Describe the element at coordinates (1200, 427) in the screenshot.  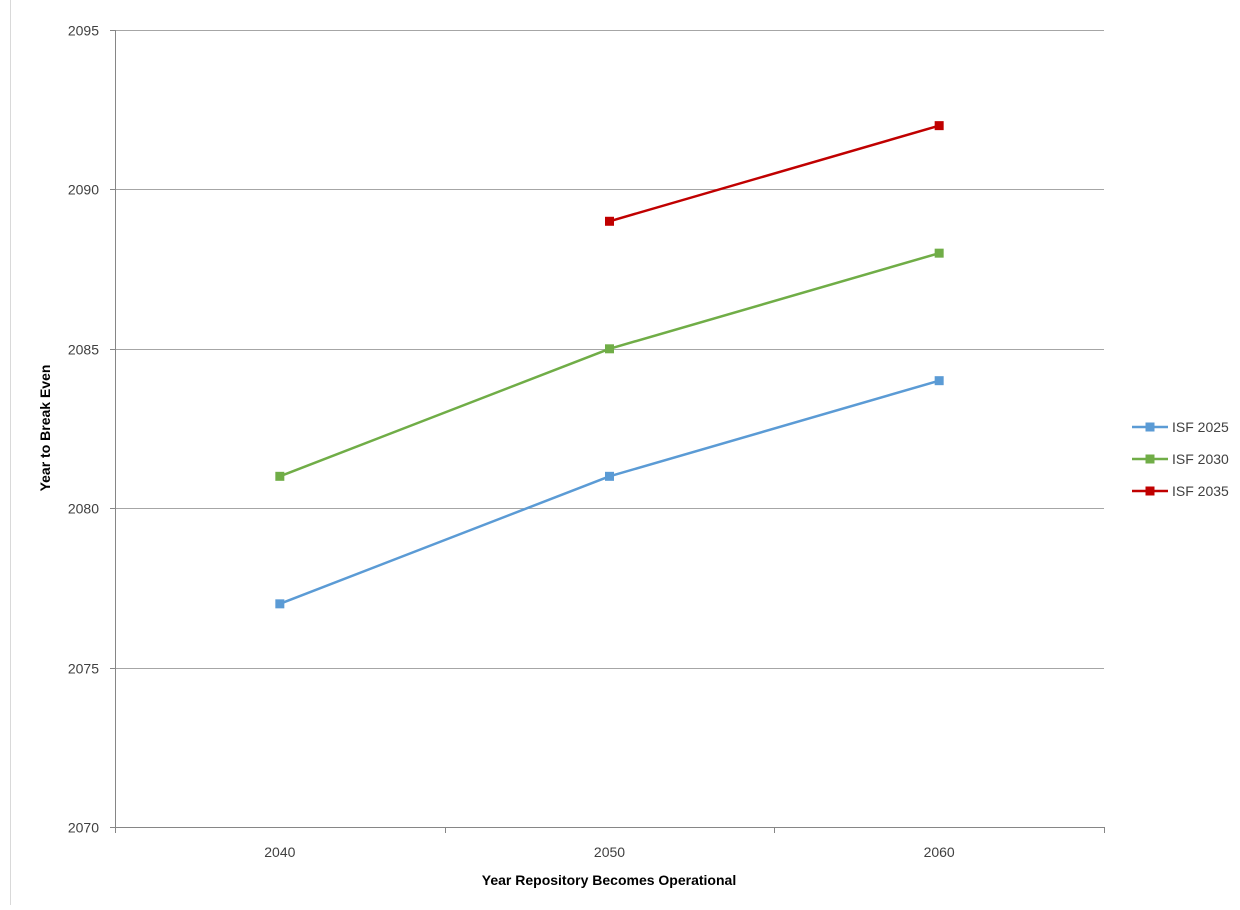
I see `legend-label: ISF 2025` at that location.